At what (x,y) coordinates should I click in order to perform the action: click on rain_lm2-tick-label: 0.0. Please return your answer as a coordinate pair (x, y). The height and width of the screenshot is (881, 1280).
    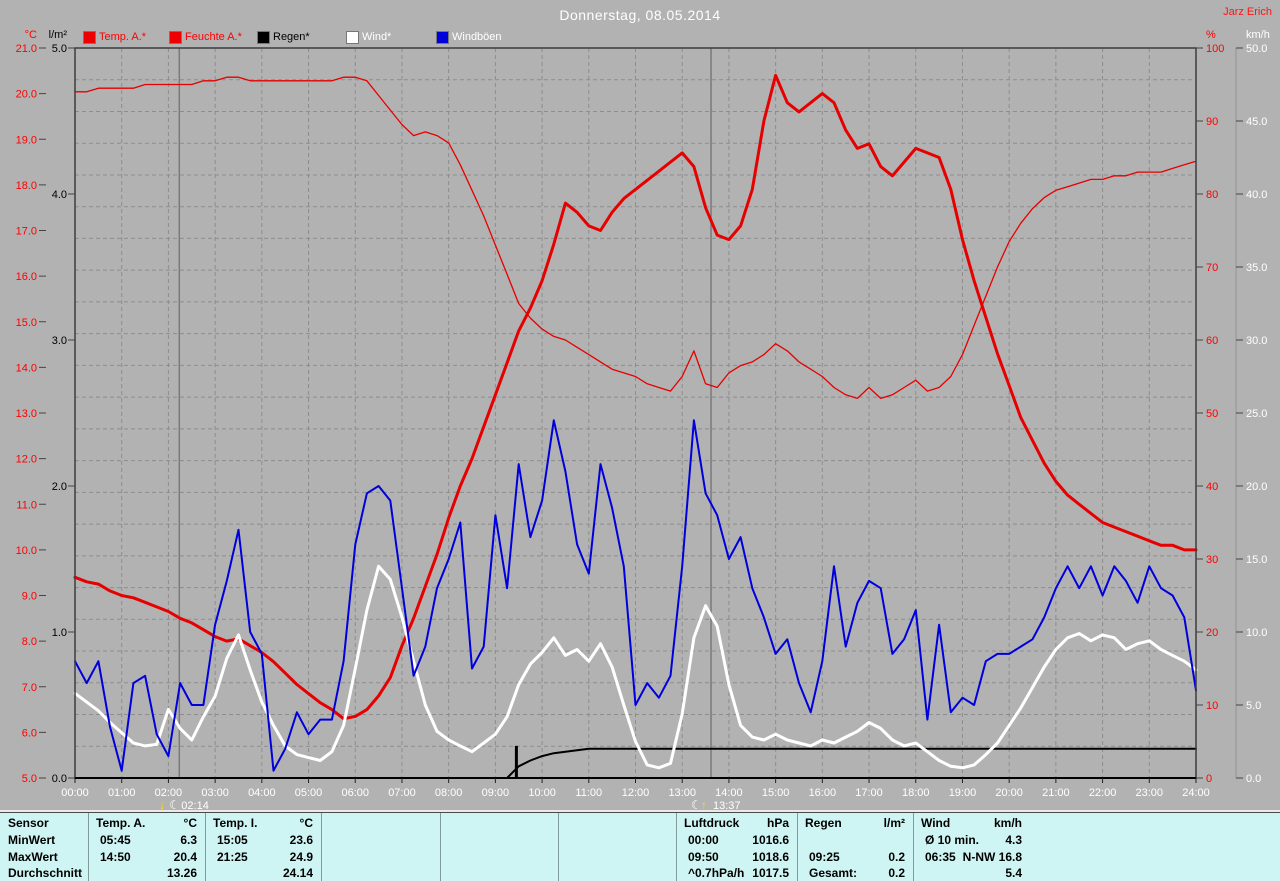
    Looking at the image, I should click on (59, 779).